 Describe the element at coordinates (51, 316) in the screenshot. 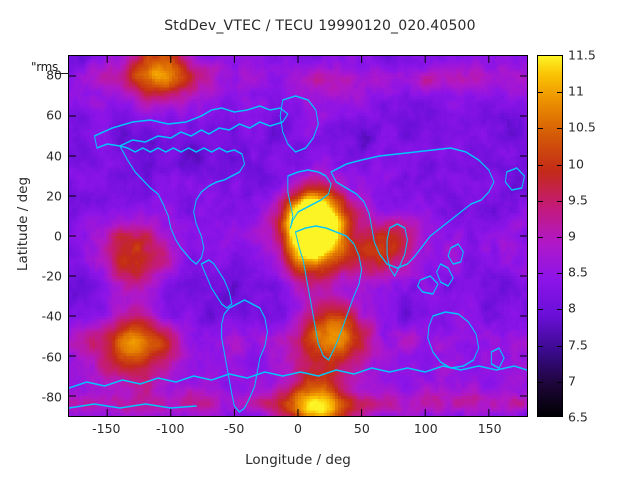

I see `y-tick-label: -40` at that location.